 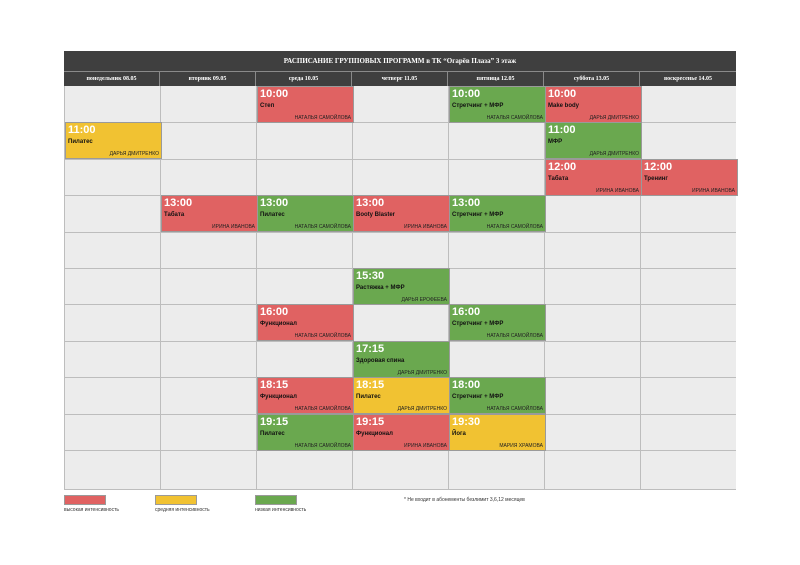 What do you see at coordinates (466, 422) in the screenshot?
I see `event-time: 19:30` at bounding box center [466, 422].